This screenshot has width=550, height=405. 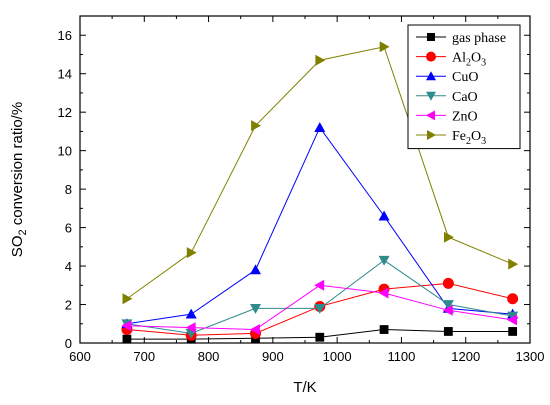 I want to click on legend-item: CuO, so click(x=447, y=77).